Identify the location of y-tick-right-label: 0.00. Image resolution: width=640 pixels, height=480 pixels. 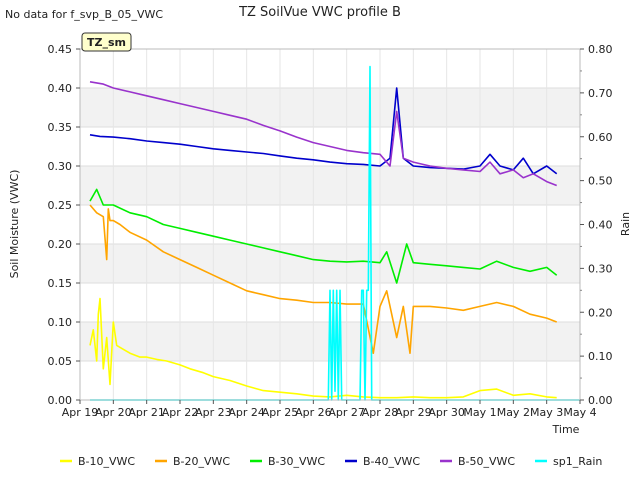
(600, 400).